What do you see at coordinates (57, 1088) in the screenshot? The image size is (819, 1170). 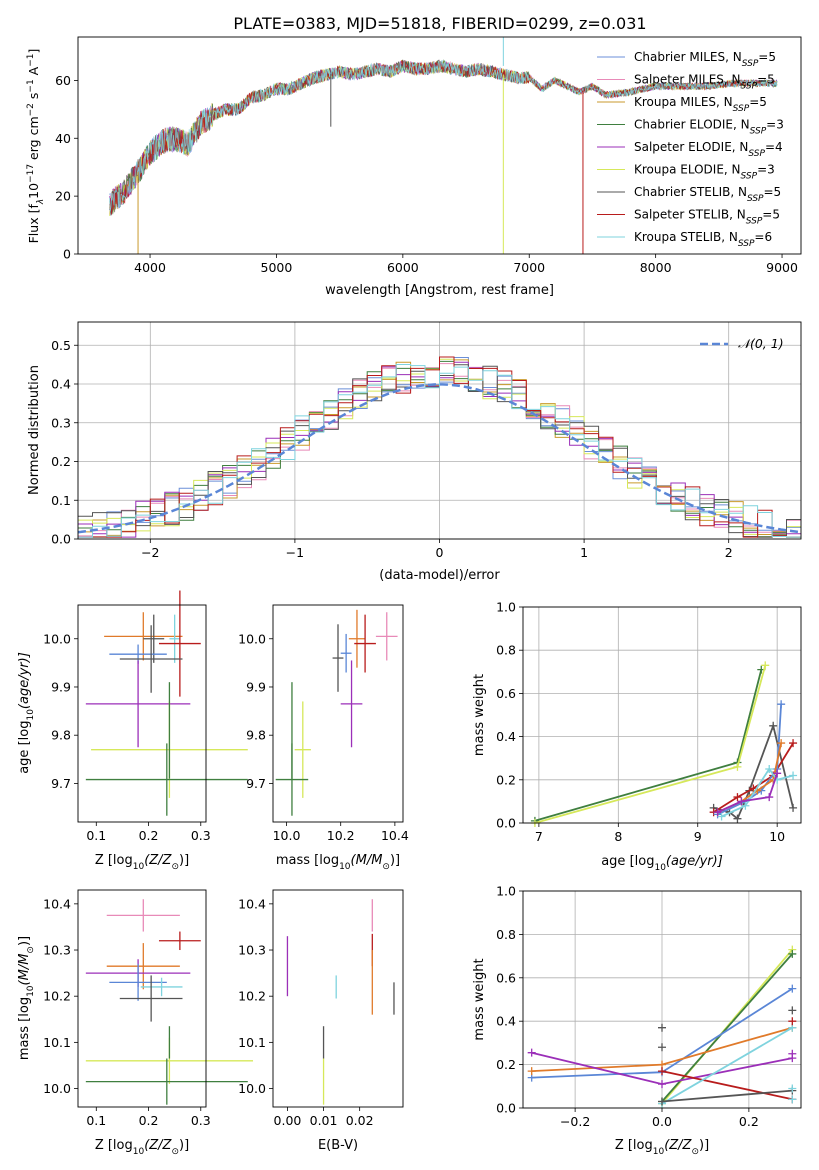 I see `y-tick-label: 10.0` at bounding box center [57, 1088].